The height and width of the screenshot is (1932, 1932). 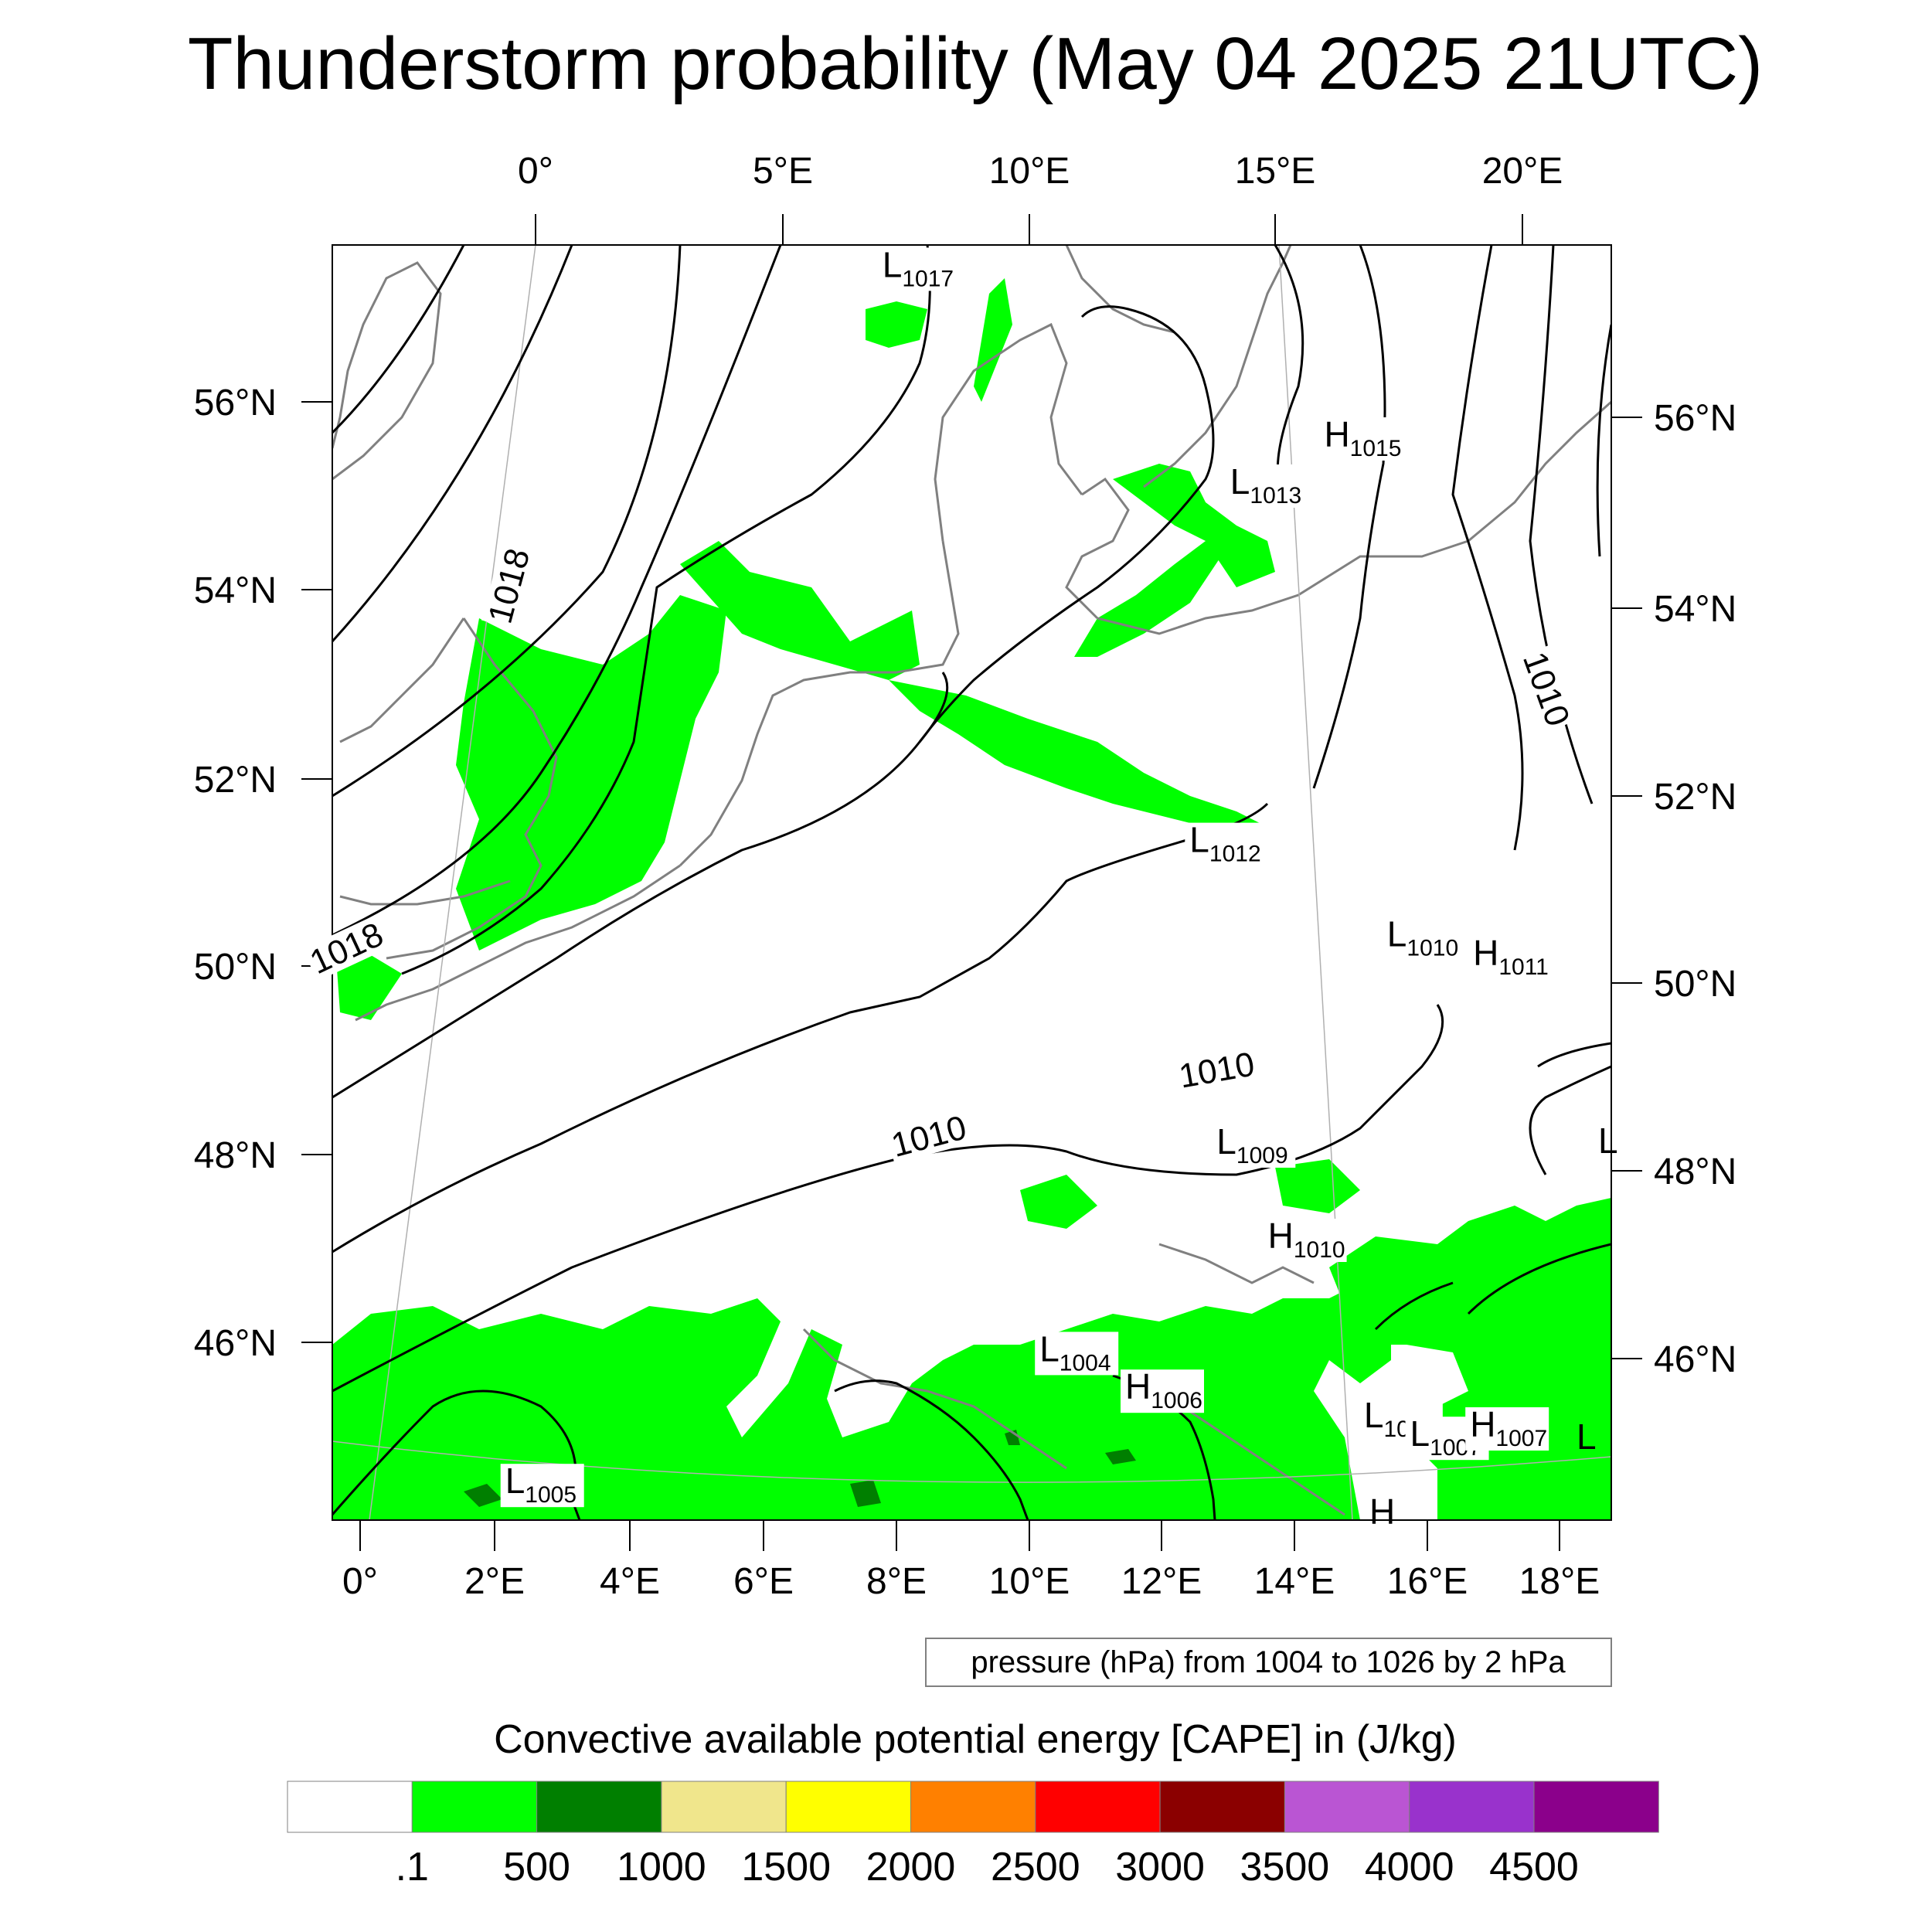 What do you see at coordinates (542, 1484) in the screenshot?
I see `low-pressure-label: L1005` at bounding box center [542, 1484].